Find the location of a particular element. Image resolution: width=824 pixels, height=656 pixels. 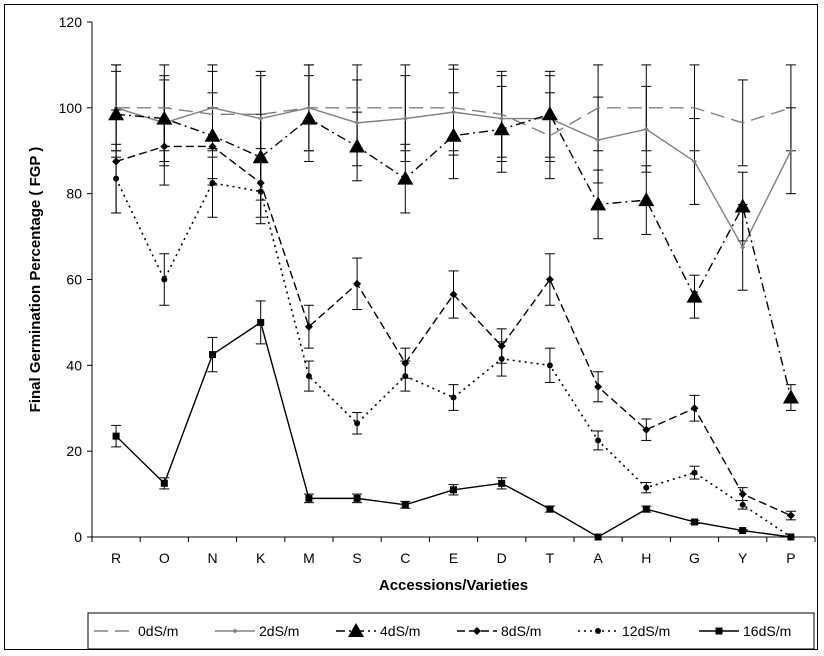

x-tick-label: C is located at coordinates (405, 558).